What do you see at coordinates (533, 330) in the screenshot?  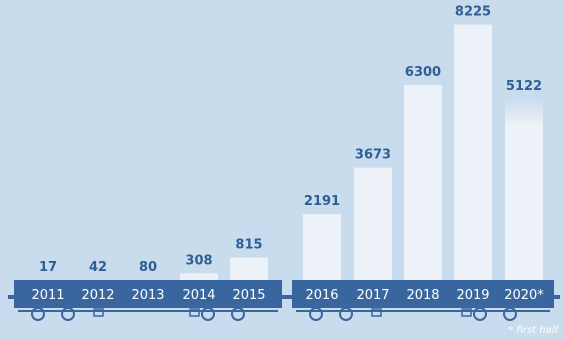 I see `footnote: * first half` at bounding box center [533, 330].